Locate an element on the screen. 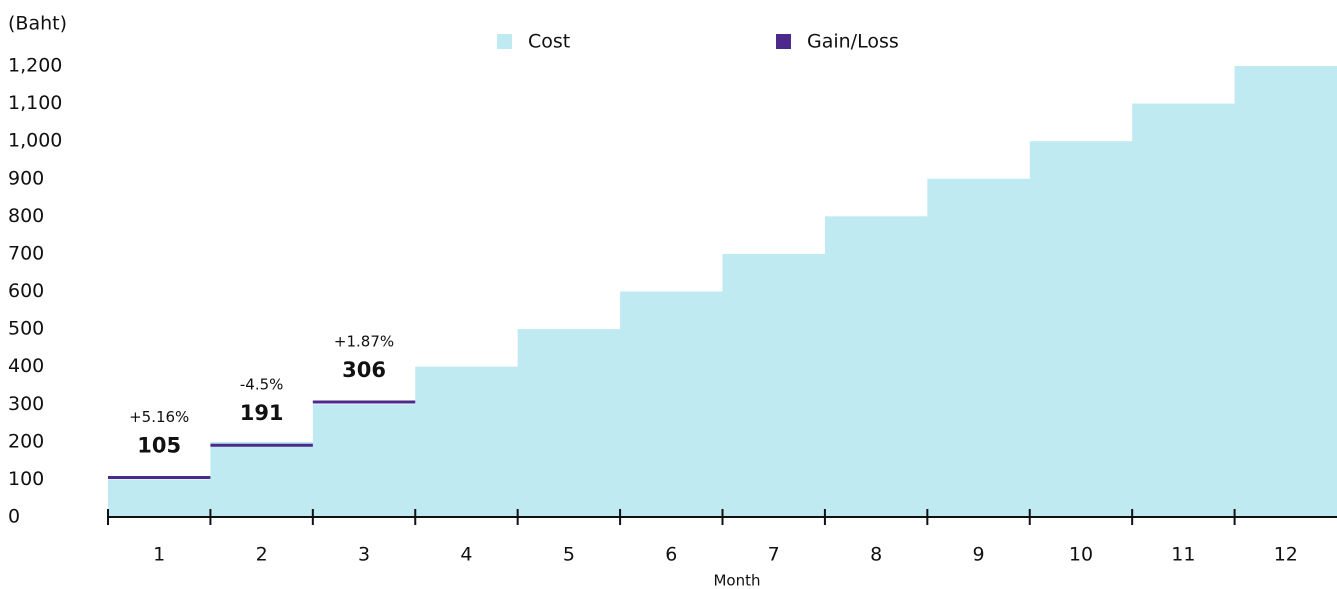 This screenshot has width=1337, height=589. y-tick-label: 1,000 is located at coordinates (35, 141).